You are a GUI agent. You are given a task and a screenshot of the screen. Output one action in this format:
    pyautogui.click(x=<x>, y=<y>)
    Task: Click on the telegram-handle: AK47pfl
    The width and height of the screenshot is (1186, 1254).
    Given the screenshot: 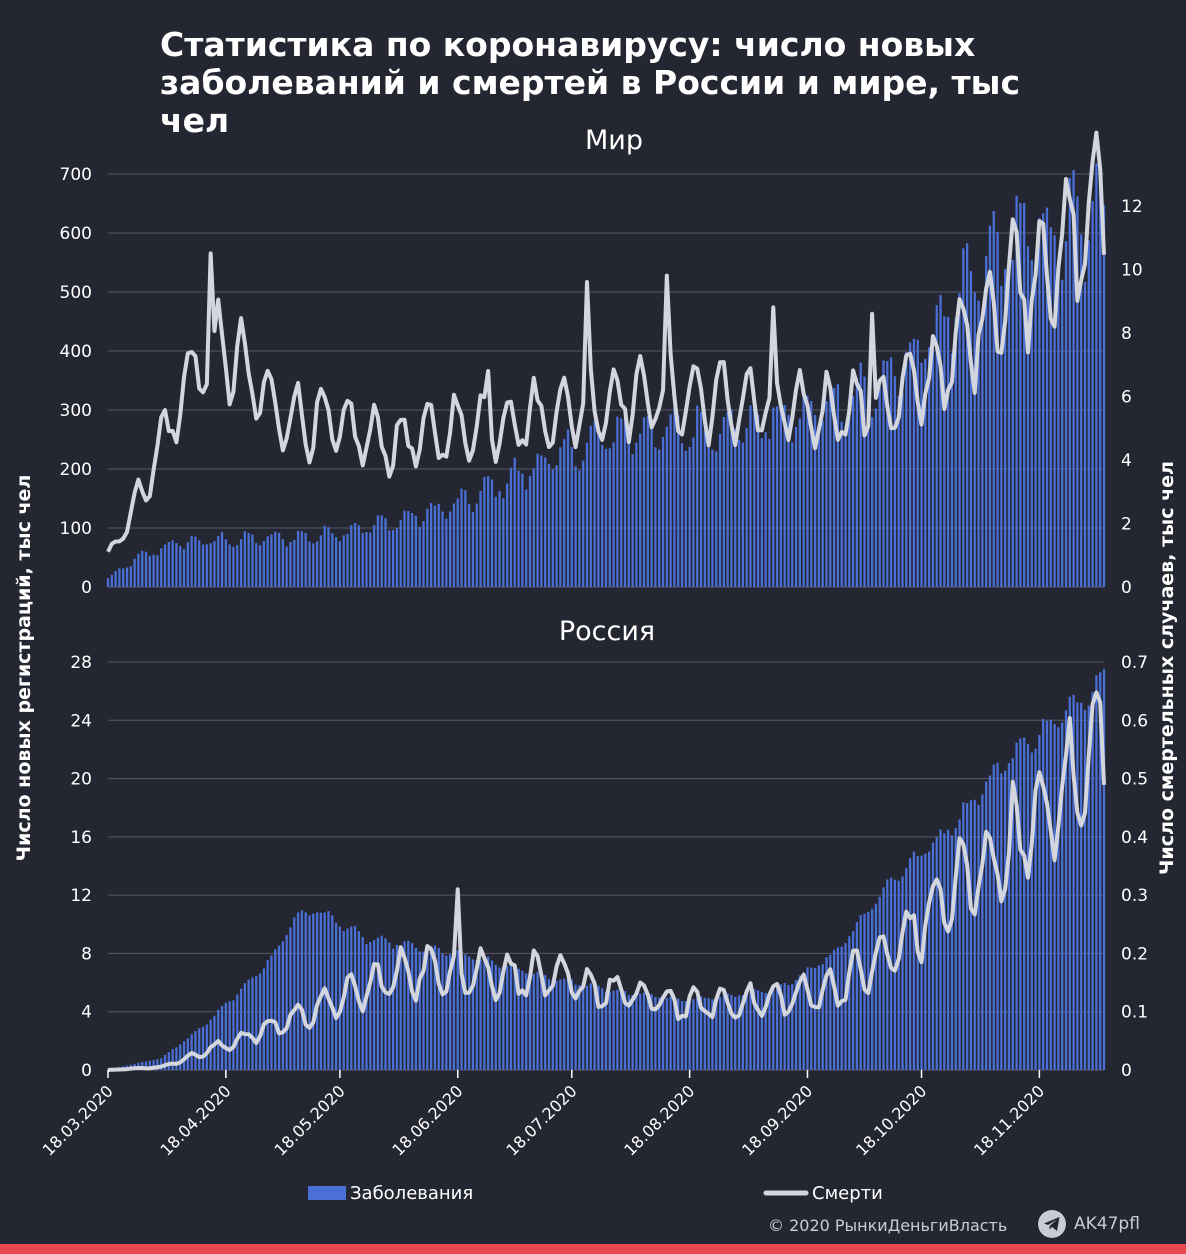 What is the action you would take?
    pyautogui.click(x=1089, y=1224)
    